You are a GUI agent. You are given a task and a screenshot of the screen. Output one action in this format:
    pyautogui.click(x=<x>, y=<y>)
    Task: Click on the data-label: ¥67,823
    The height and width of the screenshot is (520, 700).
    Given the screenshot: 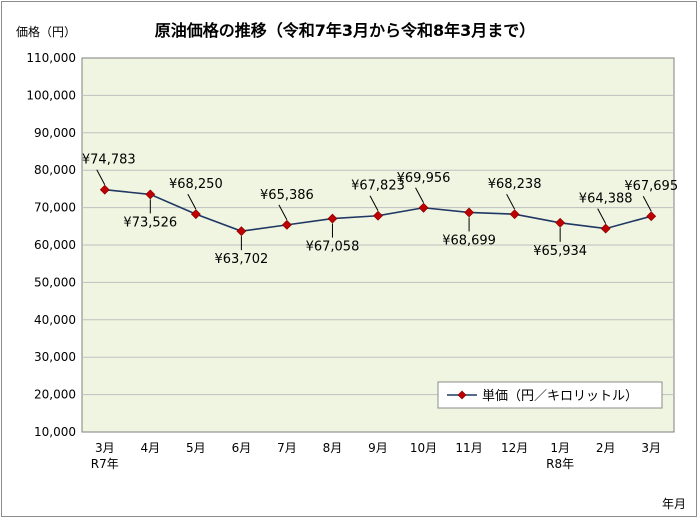 What is the action you would take?
    pyautogui.click(x=378, y=186)
    